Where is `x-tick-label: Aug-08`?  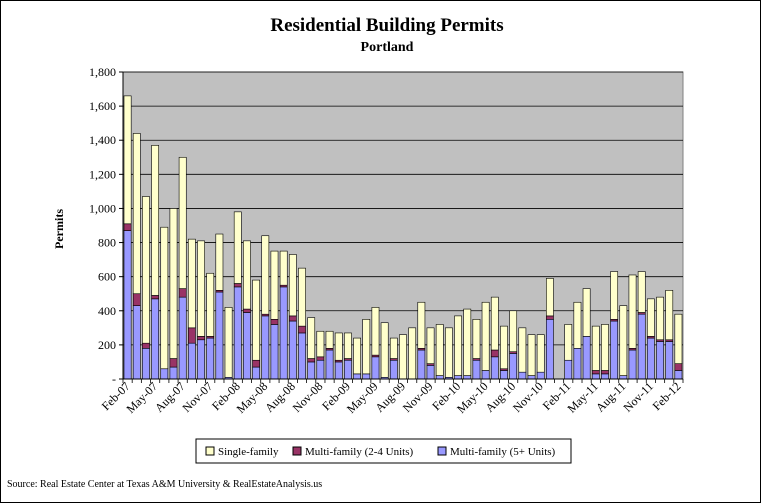 x-tick-label: Aug-08 is located at coordinates (280, 397).